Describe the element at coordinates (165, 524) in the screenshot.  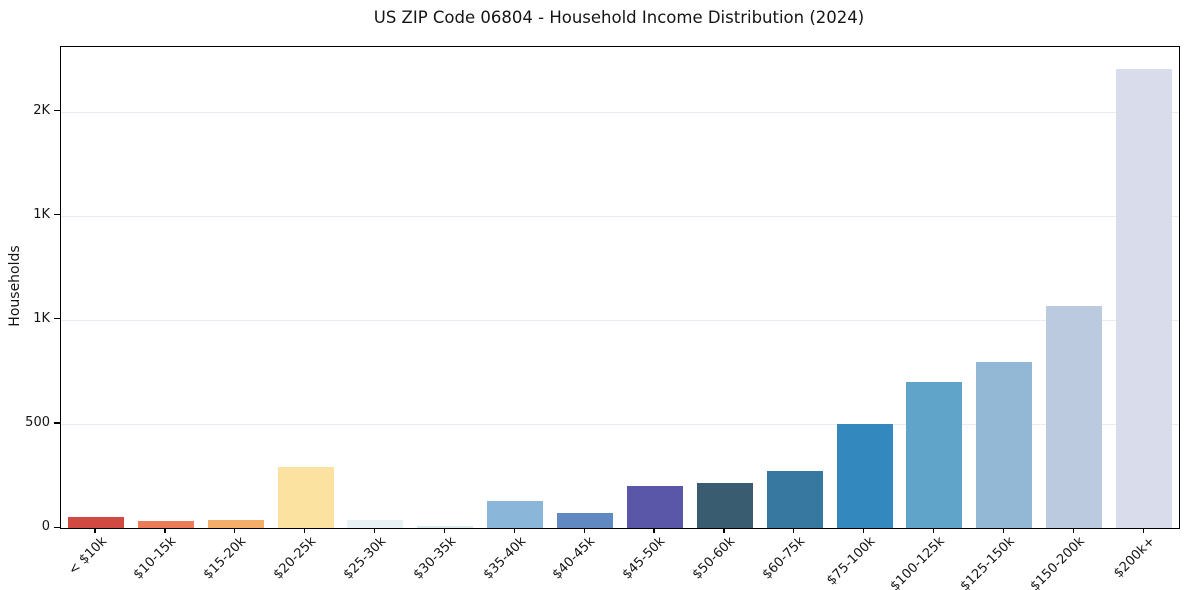
I see `bar-10-15k` at that location.